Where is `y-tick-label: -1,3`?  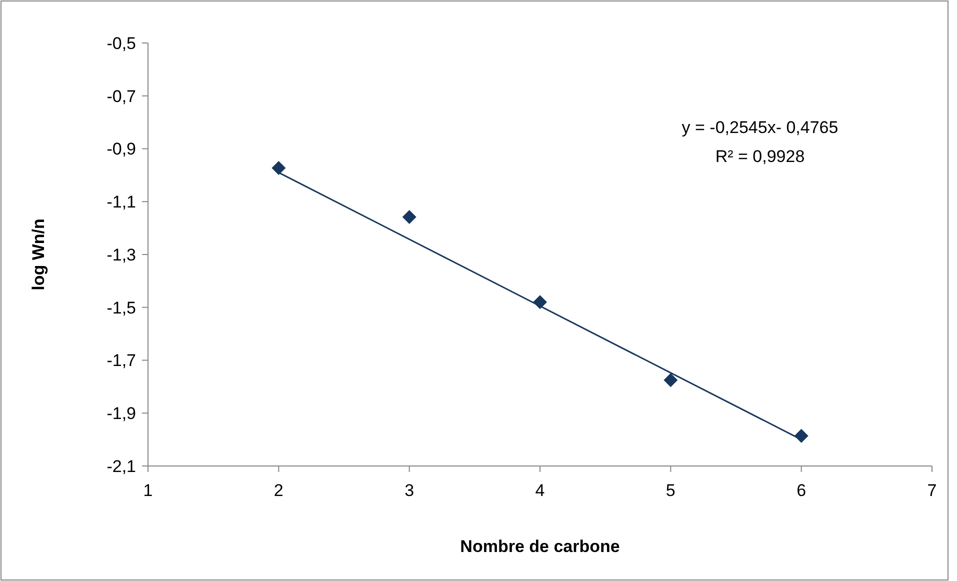 y-tick-label: -1,3 is located at coordinates (121, 254).